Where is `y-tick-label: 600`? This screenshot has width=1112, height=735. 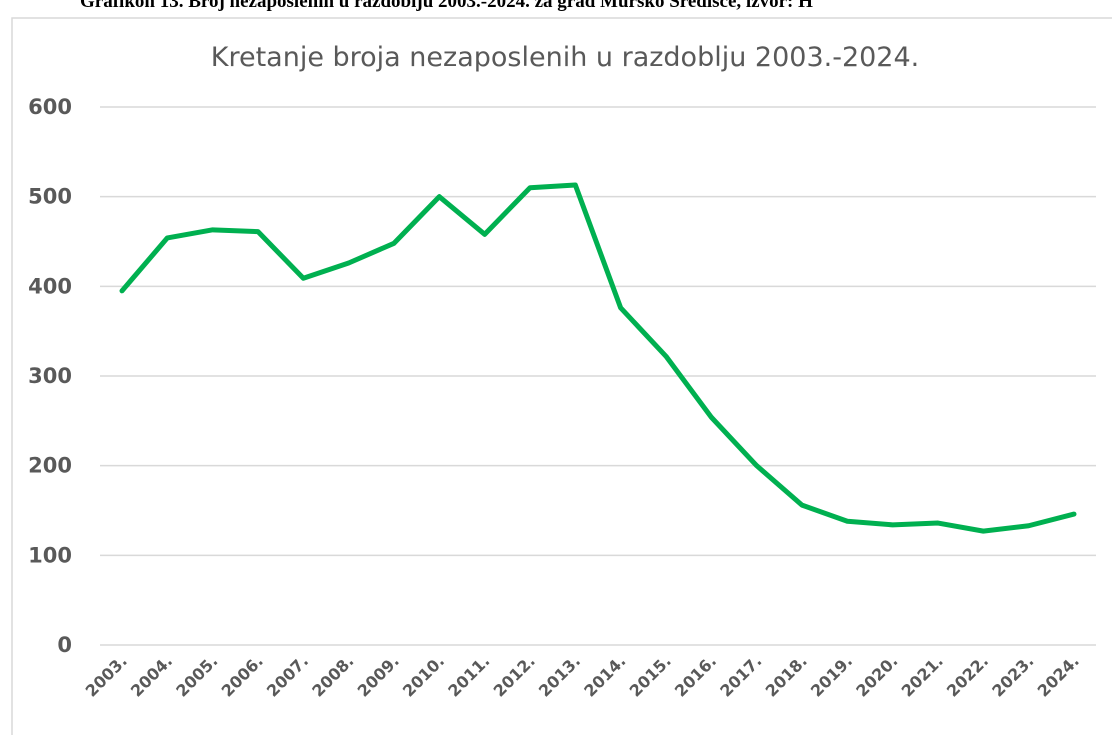
y-tick-label: 600 is located at coordinates (50, 107).